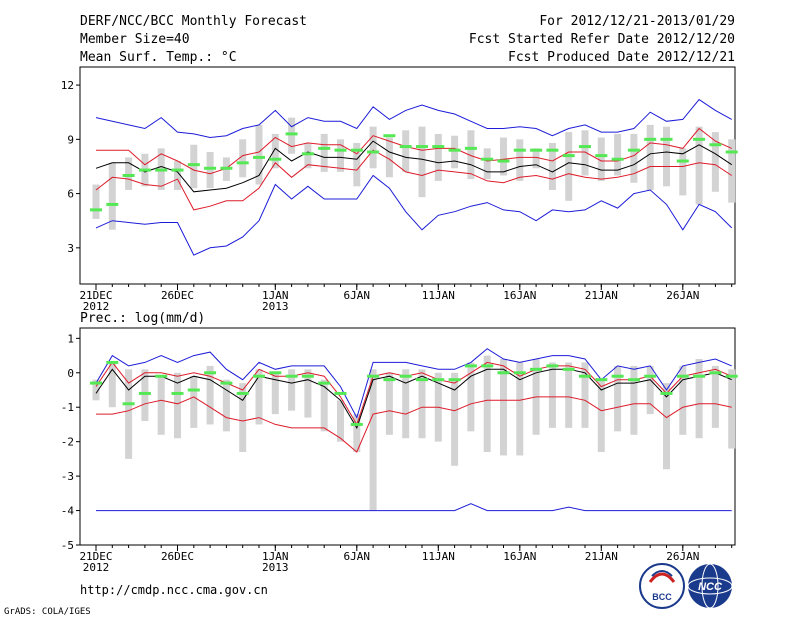 Image resolution: width=800 pixels, height=618 pixels. I want to click on prec-xtick-label: 21DEC, so click(95, 556).